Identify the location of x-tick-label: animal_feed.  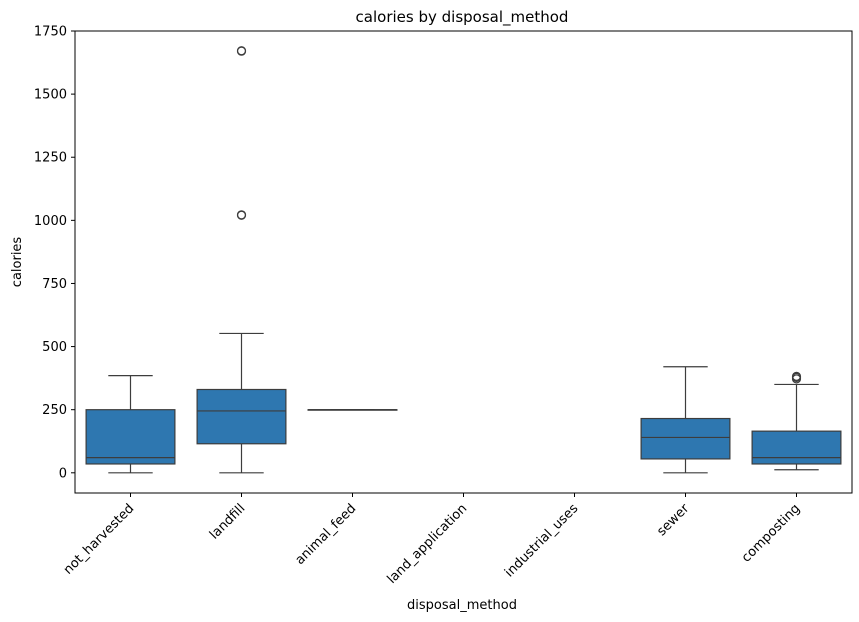
(326, 534).